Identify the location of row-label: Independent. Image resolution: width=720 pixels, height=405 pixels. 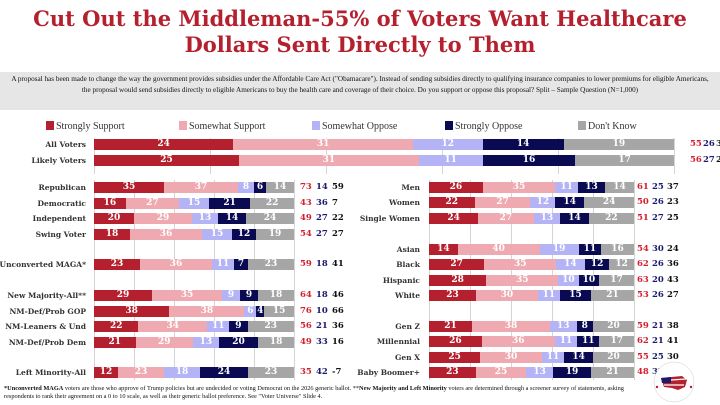
(59, 218).